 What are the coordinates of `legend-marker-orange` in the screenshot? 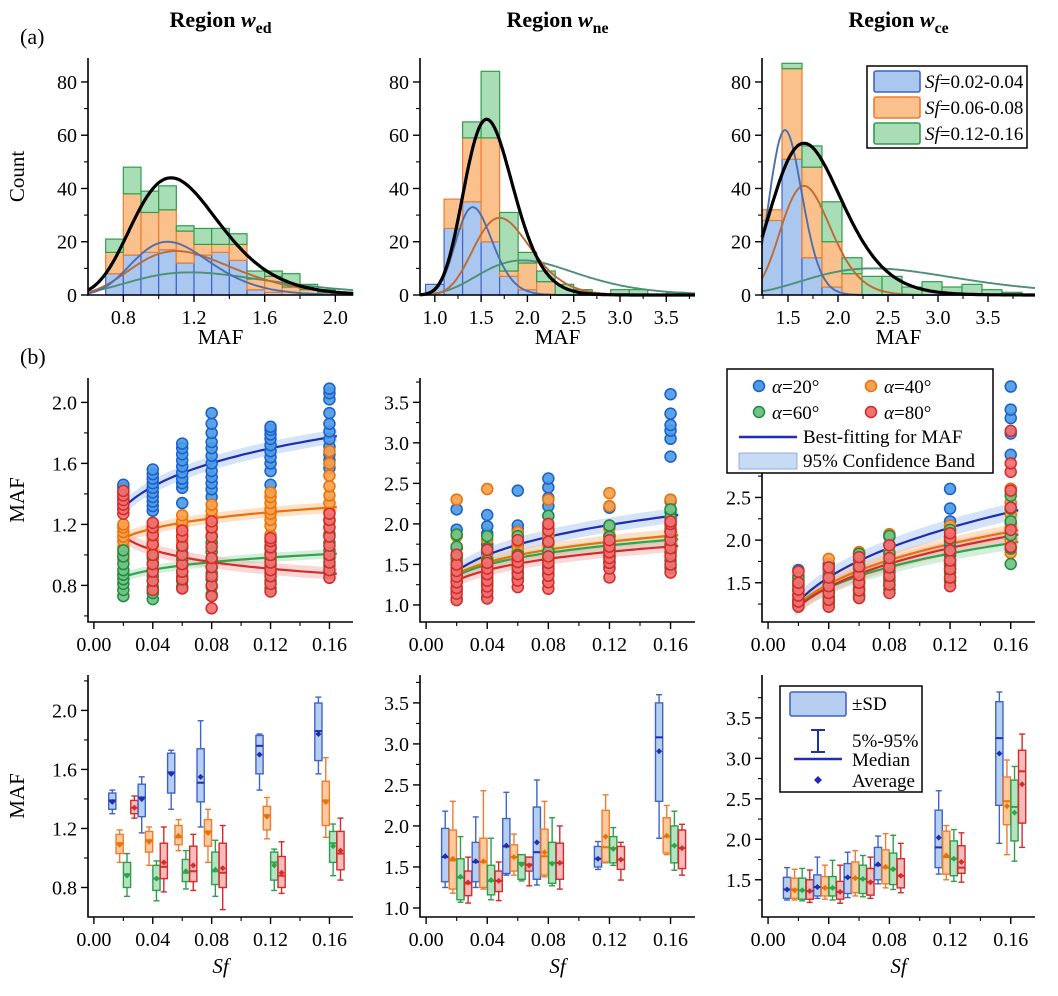 It's located at (871, 386).